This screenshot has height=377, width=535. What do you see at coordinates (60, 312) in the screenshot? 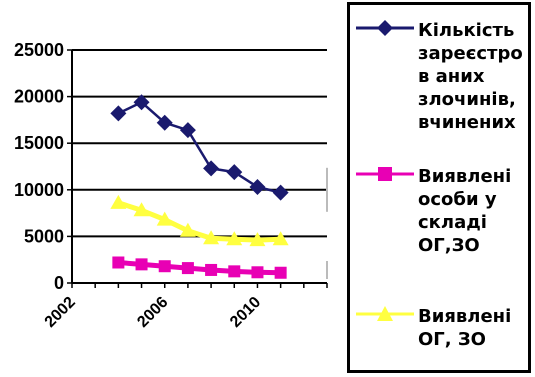
I see `x-tick-label: 2002` at bounding box center [60, 312].